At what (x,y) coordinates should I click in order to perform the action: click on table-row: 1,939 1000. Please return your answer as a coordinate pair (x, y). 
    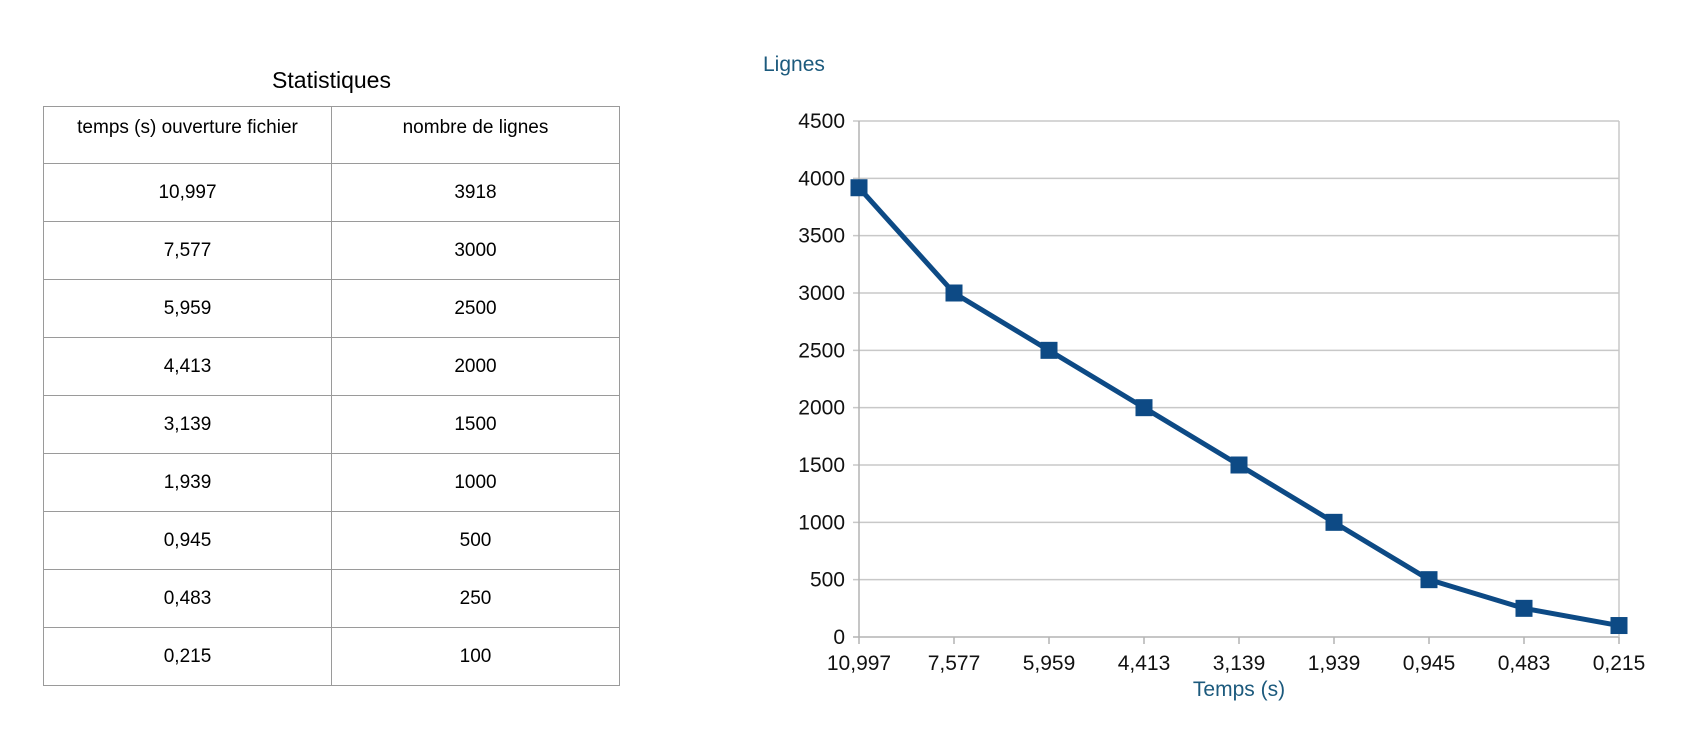
    Looking at the image, I should click on (331, 482).